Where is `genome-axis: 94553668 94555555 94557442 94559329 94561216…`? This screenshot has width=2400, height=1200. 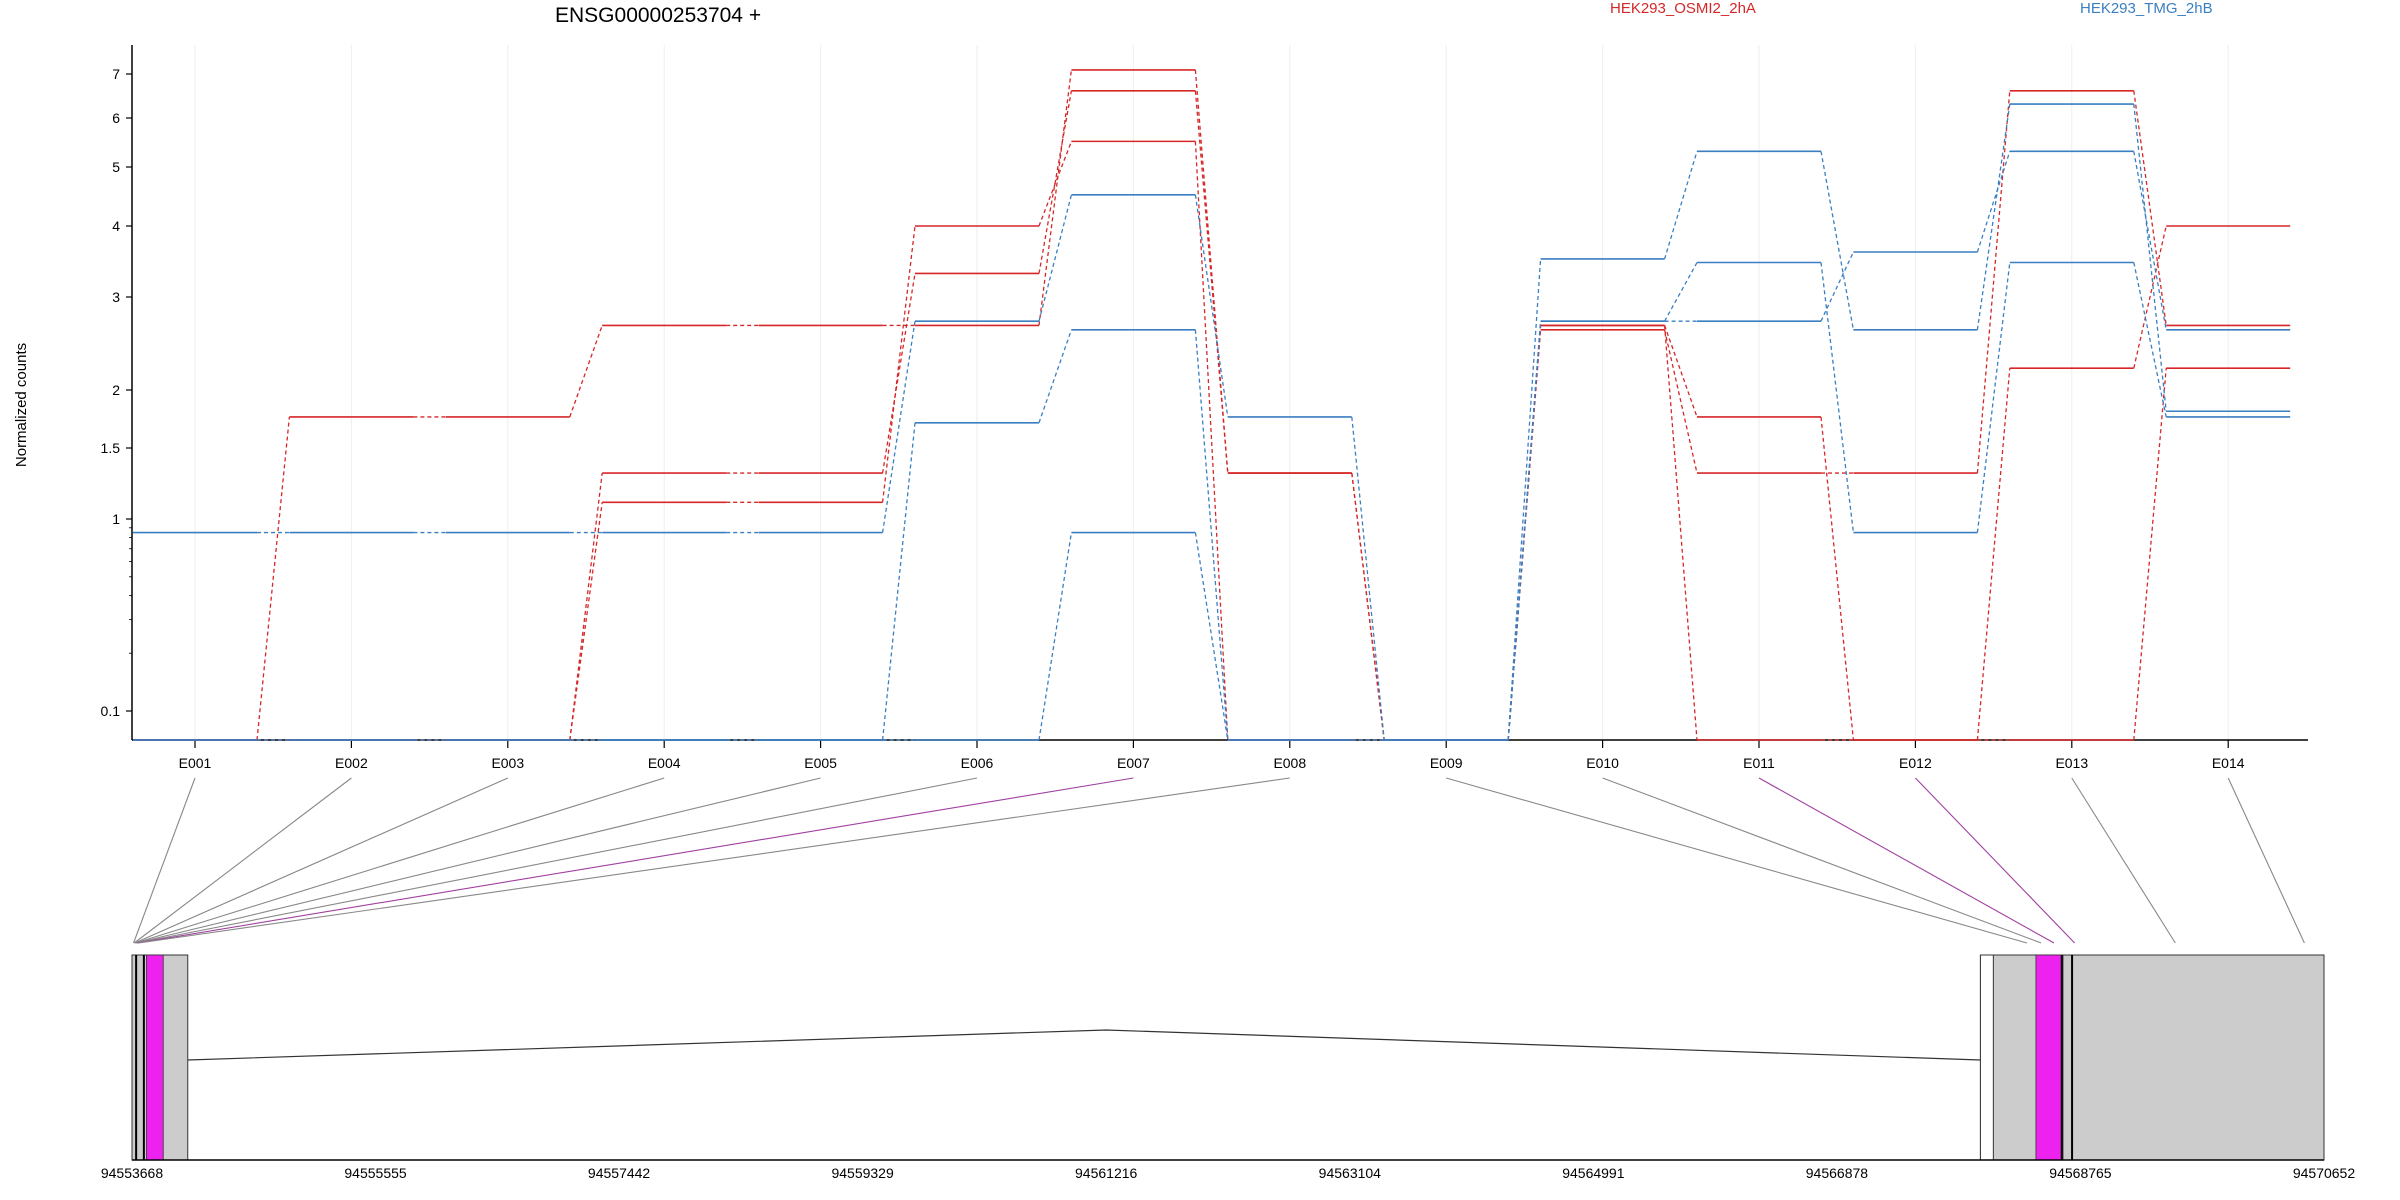
genome-axis: 94553668 94555555 94557442 94559329 94561216… is located at coordinates (1228, 1170).